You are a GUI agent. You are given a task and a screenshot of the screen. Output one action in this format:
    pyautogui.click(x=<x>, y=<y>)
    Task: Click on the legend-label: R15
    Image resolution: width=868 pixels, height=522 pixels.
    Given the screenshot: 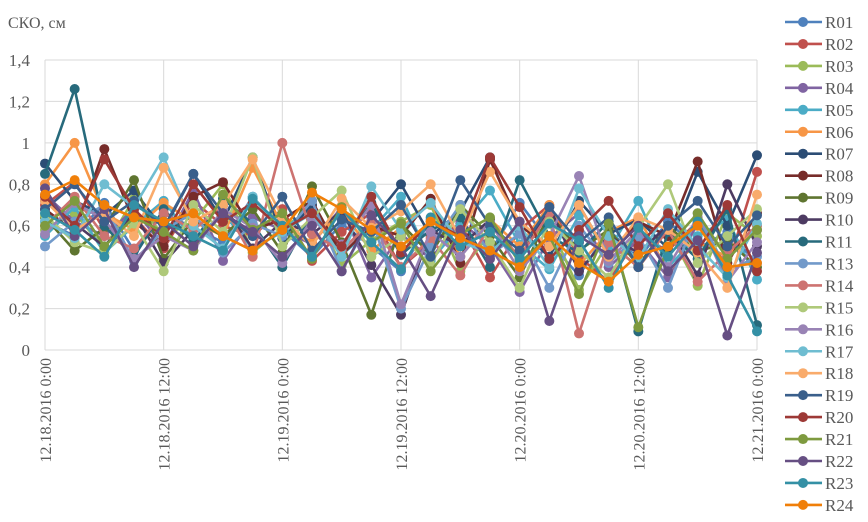 What is the action you would take?
    pyautogui.click(x=839, y=307)
    